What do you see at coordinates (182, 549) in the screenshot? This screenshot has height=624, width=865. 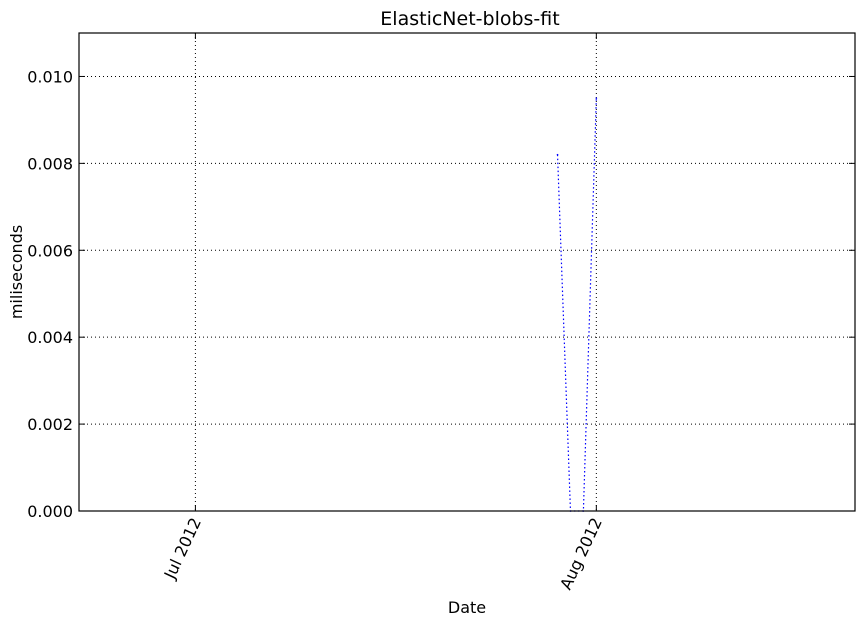 I see `x-tick-label: Jul 2012` at bounding box center [182, 549].